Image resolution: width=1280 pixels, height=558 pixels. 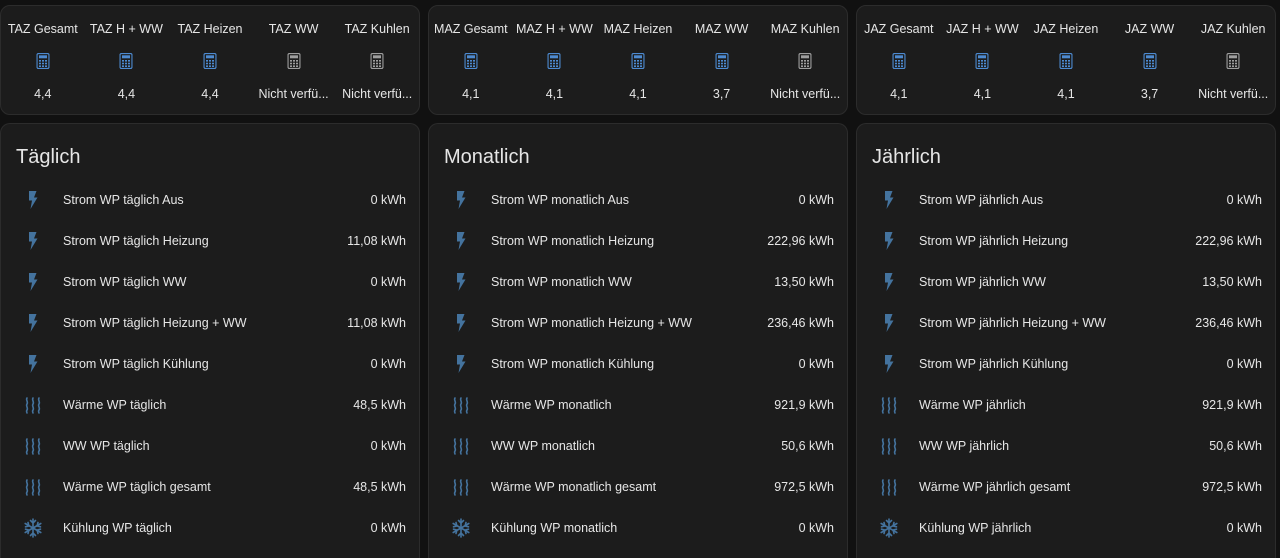 What do you see at coordinates (804, 404) in the screenshot?
I see `entity-value: 921,9 kWh` at bounding box center [804, 404].